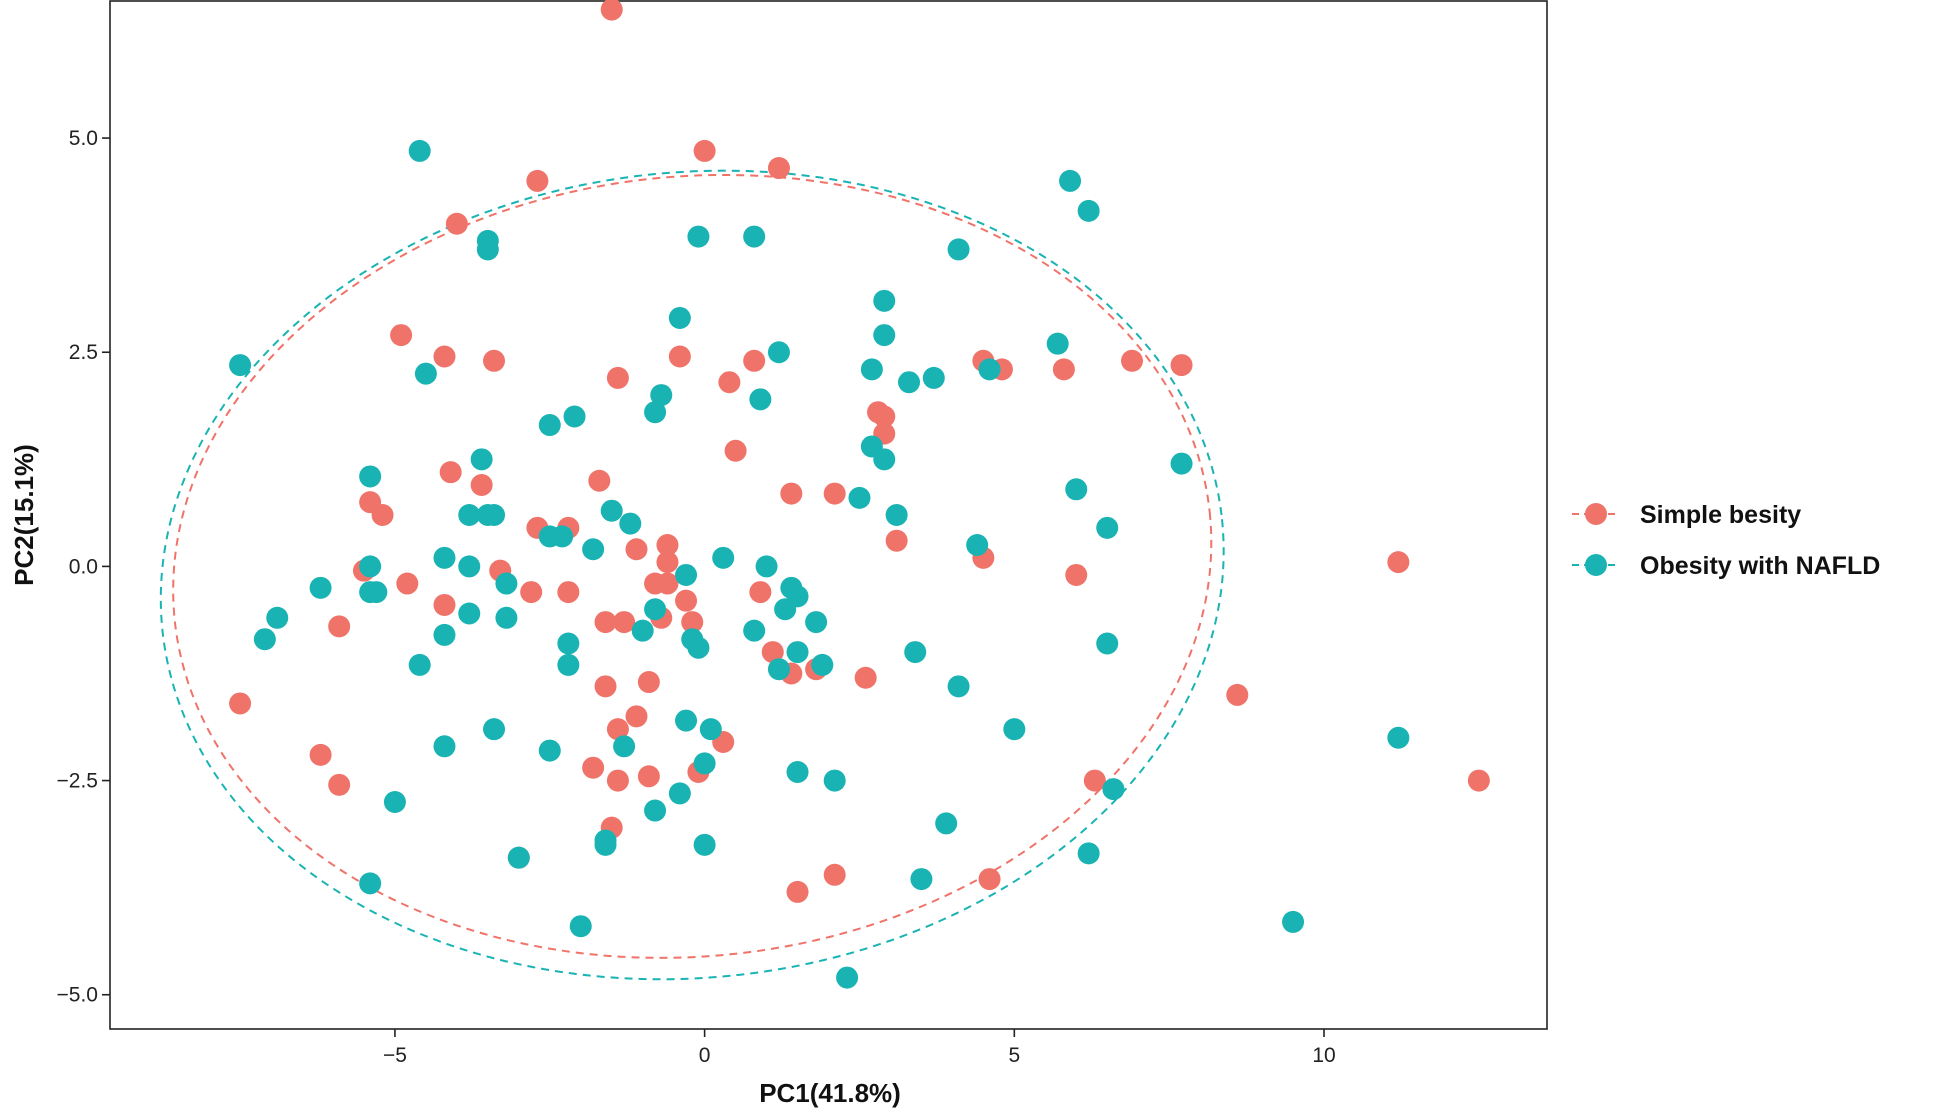  Describe the element at coordinates (77, 995) in the screenshot. I see `y-tick-label: −5.0` at that location.